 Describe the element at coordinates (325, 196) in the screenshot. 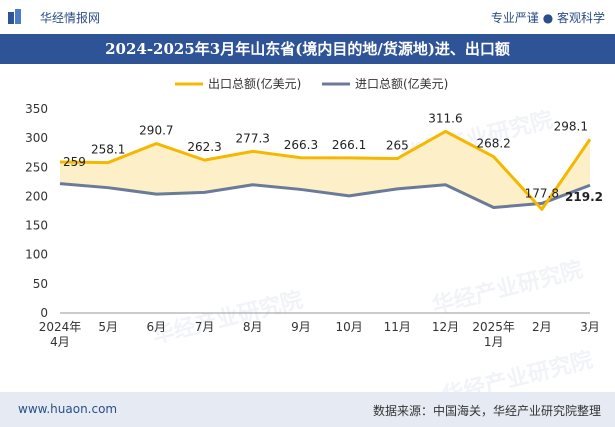

I see `import-series-line` at that location.